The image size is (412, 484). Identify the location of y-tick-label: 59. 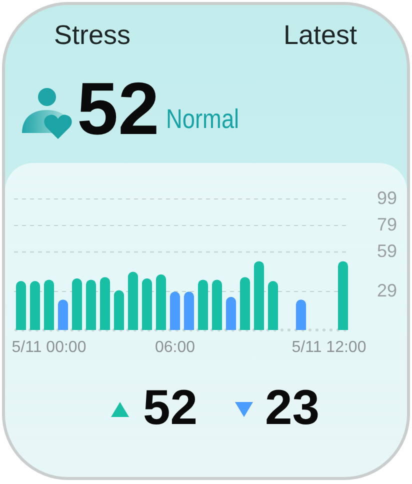
(386, 250).